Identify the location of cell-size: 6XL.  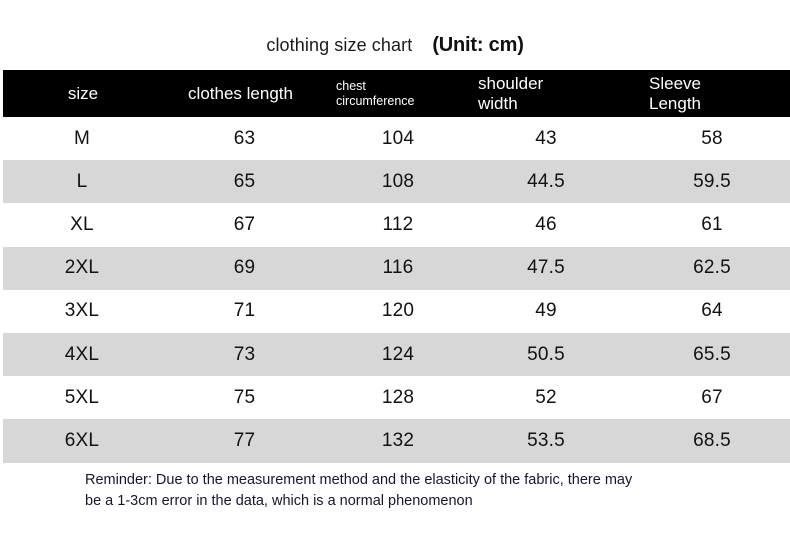
(83, 441).